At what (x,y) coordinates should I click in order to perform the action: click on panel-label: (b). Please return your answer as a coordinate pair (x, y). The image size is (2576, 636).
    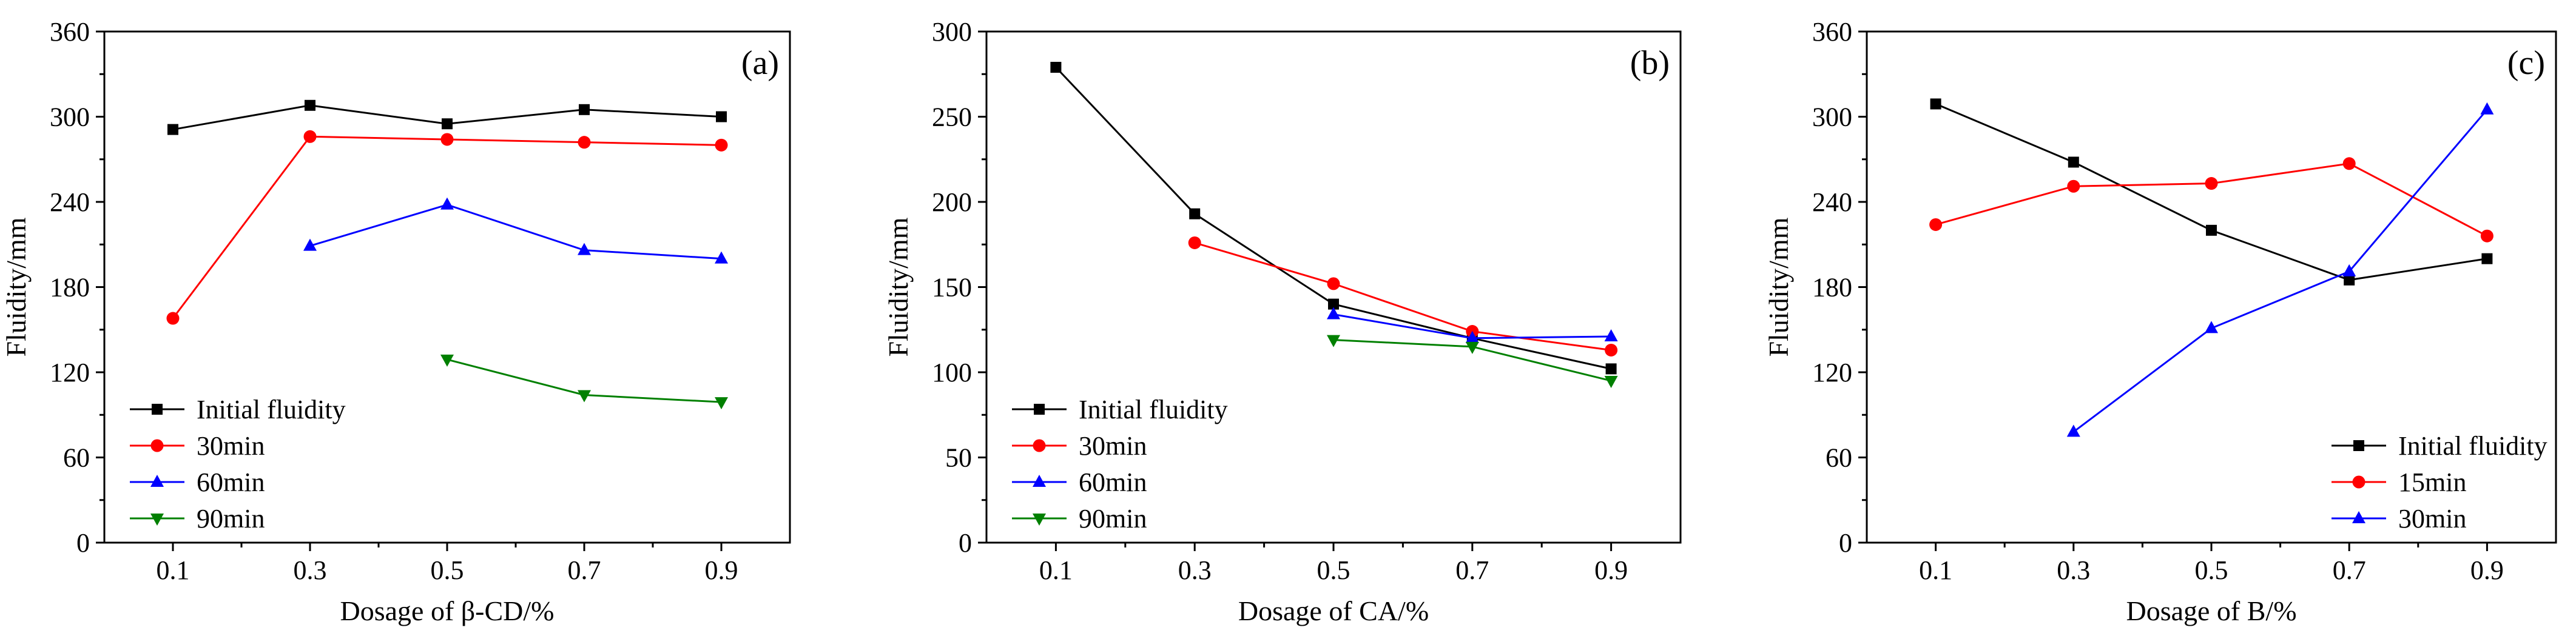
    Looking at the image, I should click on (1650, 63).